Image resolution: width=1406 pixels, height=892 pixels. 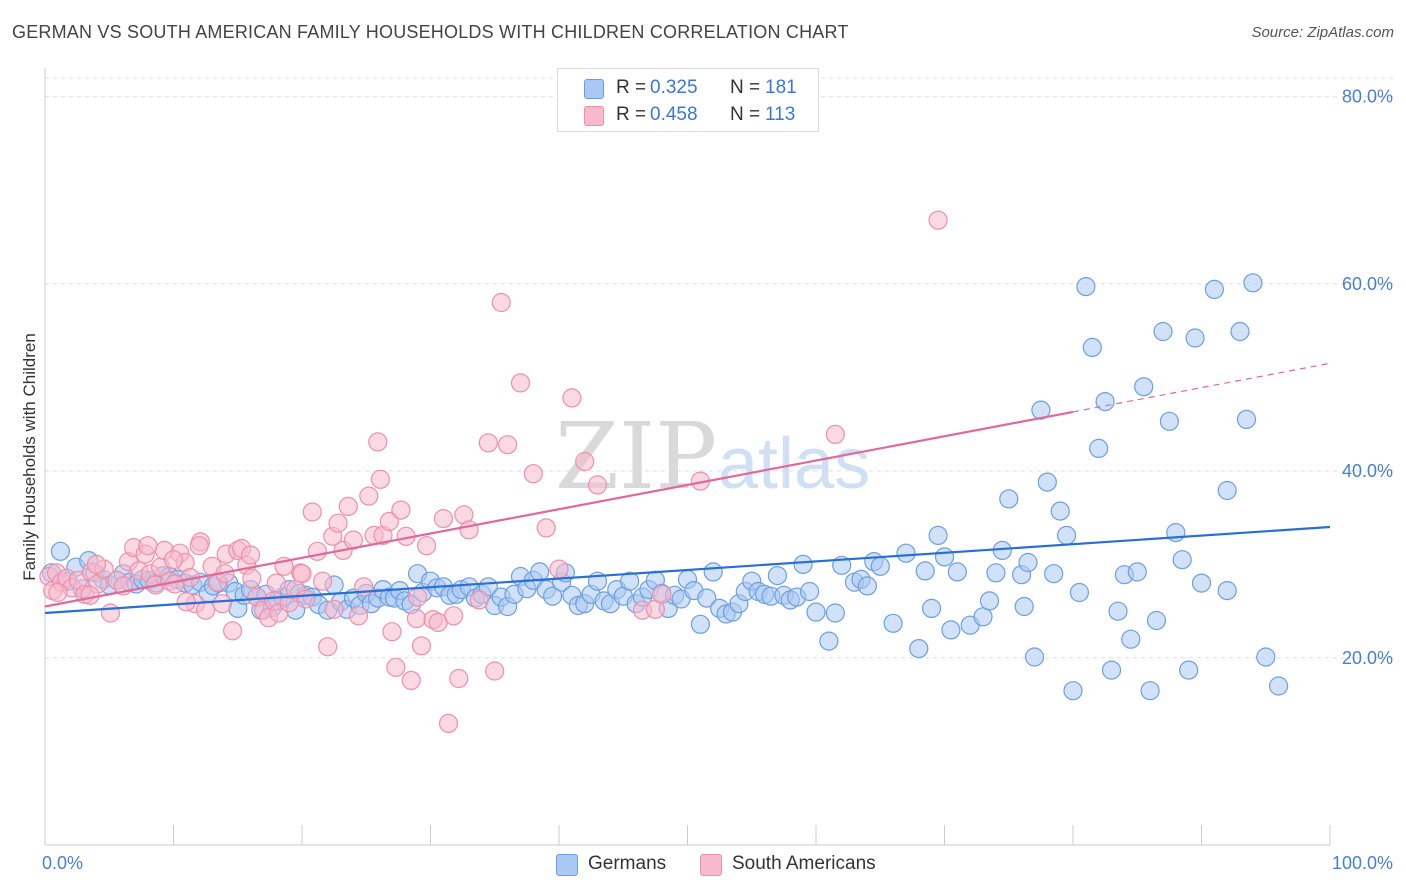 I want to click on bottom-legend-swatch-south-americans, so click(x=711, y=865).